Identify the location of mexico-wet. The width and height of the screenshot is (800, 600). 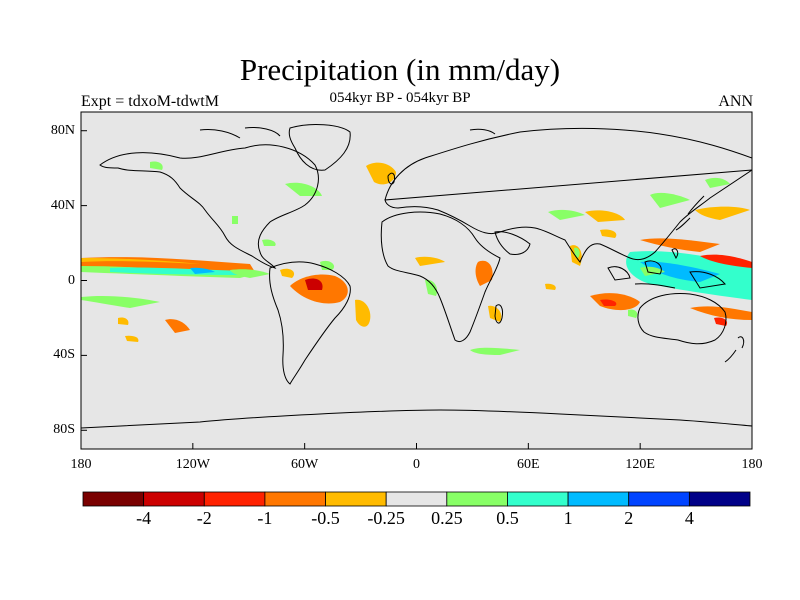
(235, 220).